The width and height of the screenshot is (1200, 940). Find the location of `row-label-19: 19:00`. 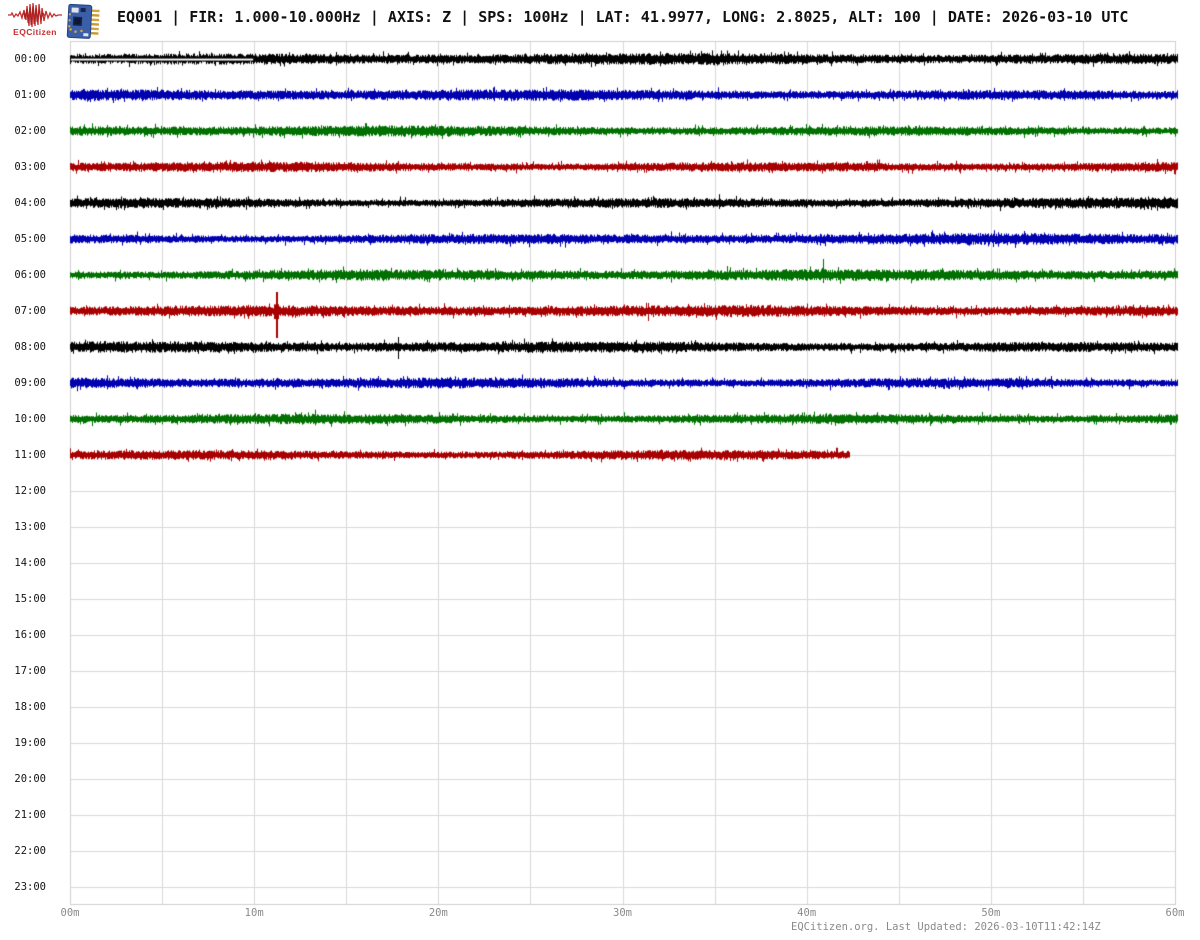

row-label-19: 19:00 is located at coordinates (30, 743).